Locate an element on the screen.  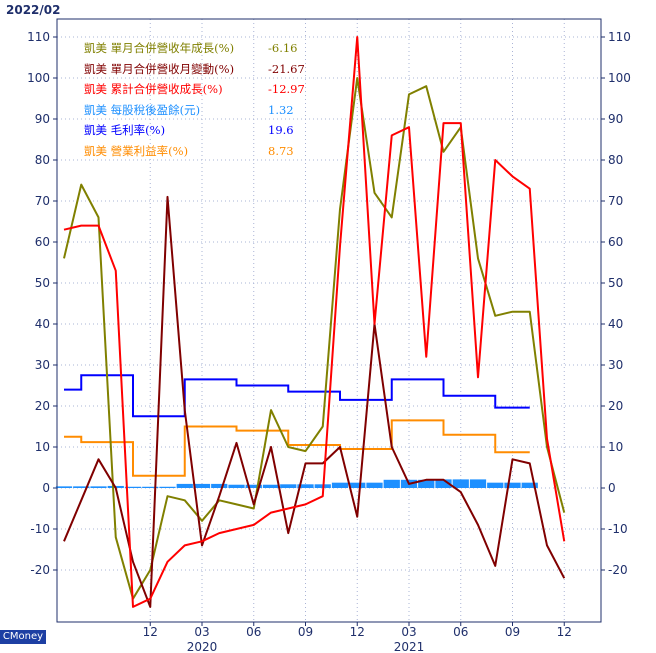
y-tick-label-right: 10 is located at coordinates (615, 447).